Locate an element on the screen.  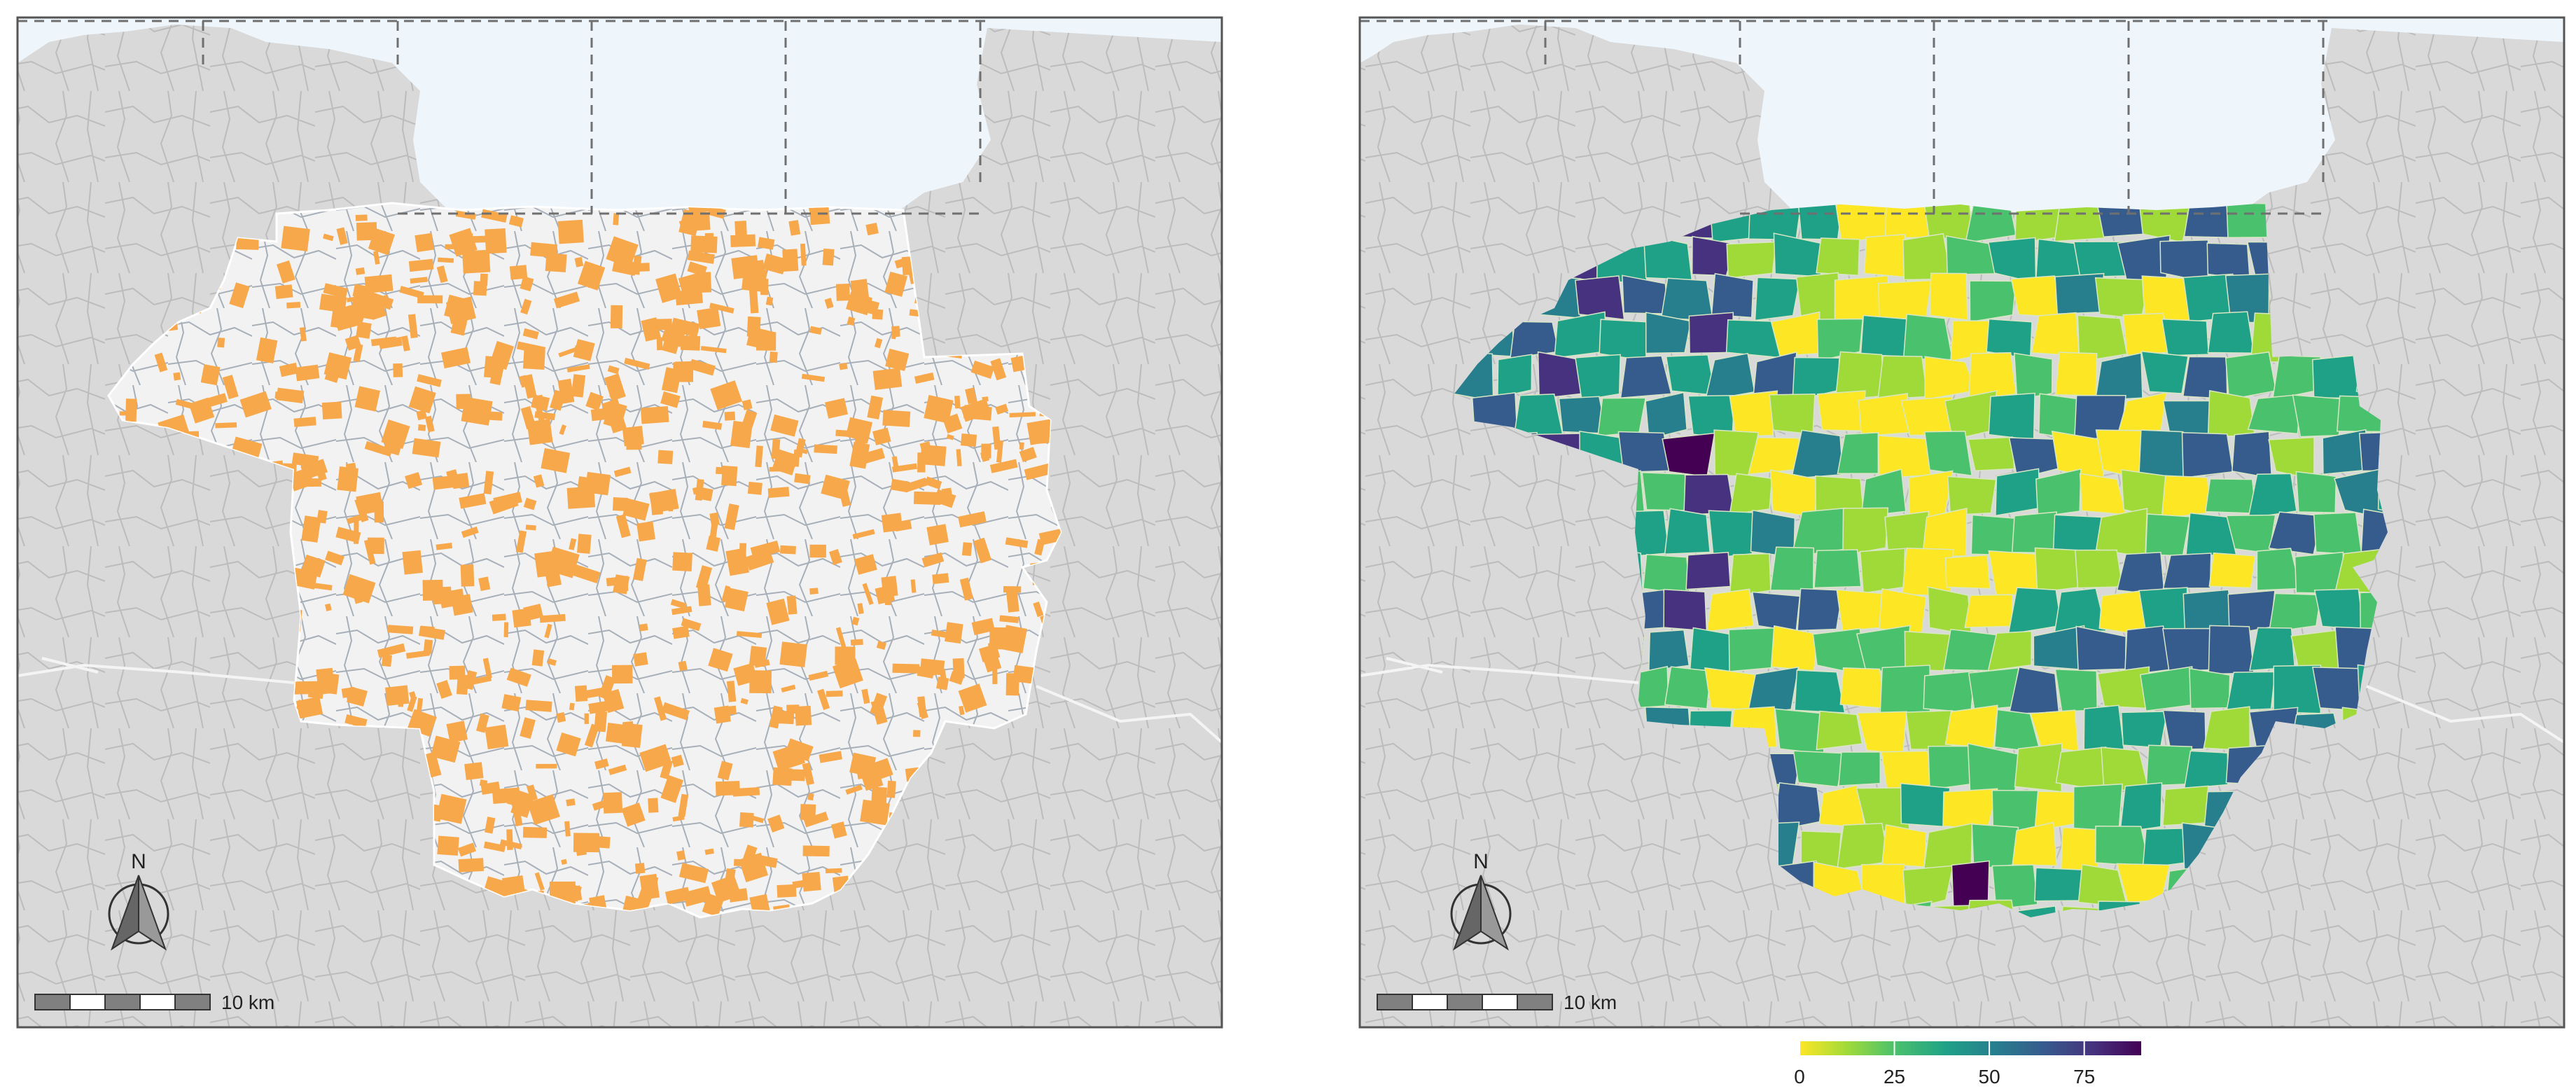
north-arrow: N is located at coordinates (1481, 900).